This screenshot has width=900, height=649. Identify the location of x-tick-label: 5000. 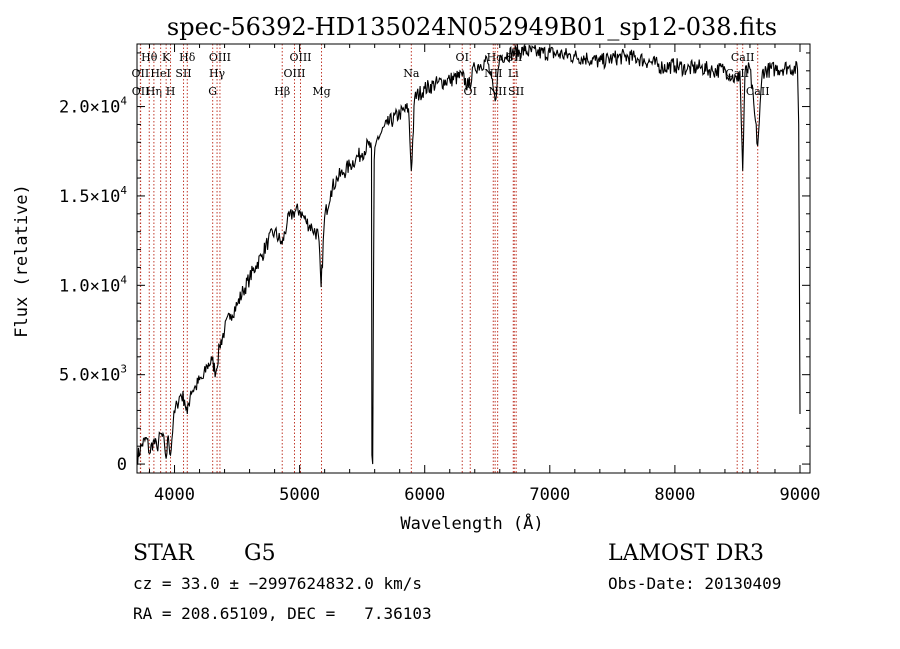
(299, 495).